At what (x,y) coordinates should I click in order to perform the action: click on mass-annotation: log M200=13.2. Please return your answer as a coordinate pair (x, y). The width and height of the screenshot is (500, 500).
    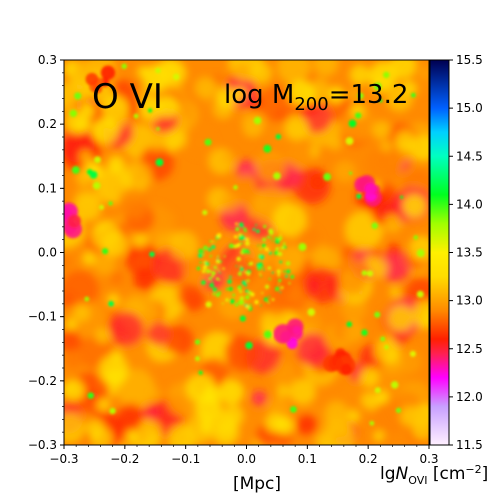
    Looking at the image, I should click on (316, 97).